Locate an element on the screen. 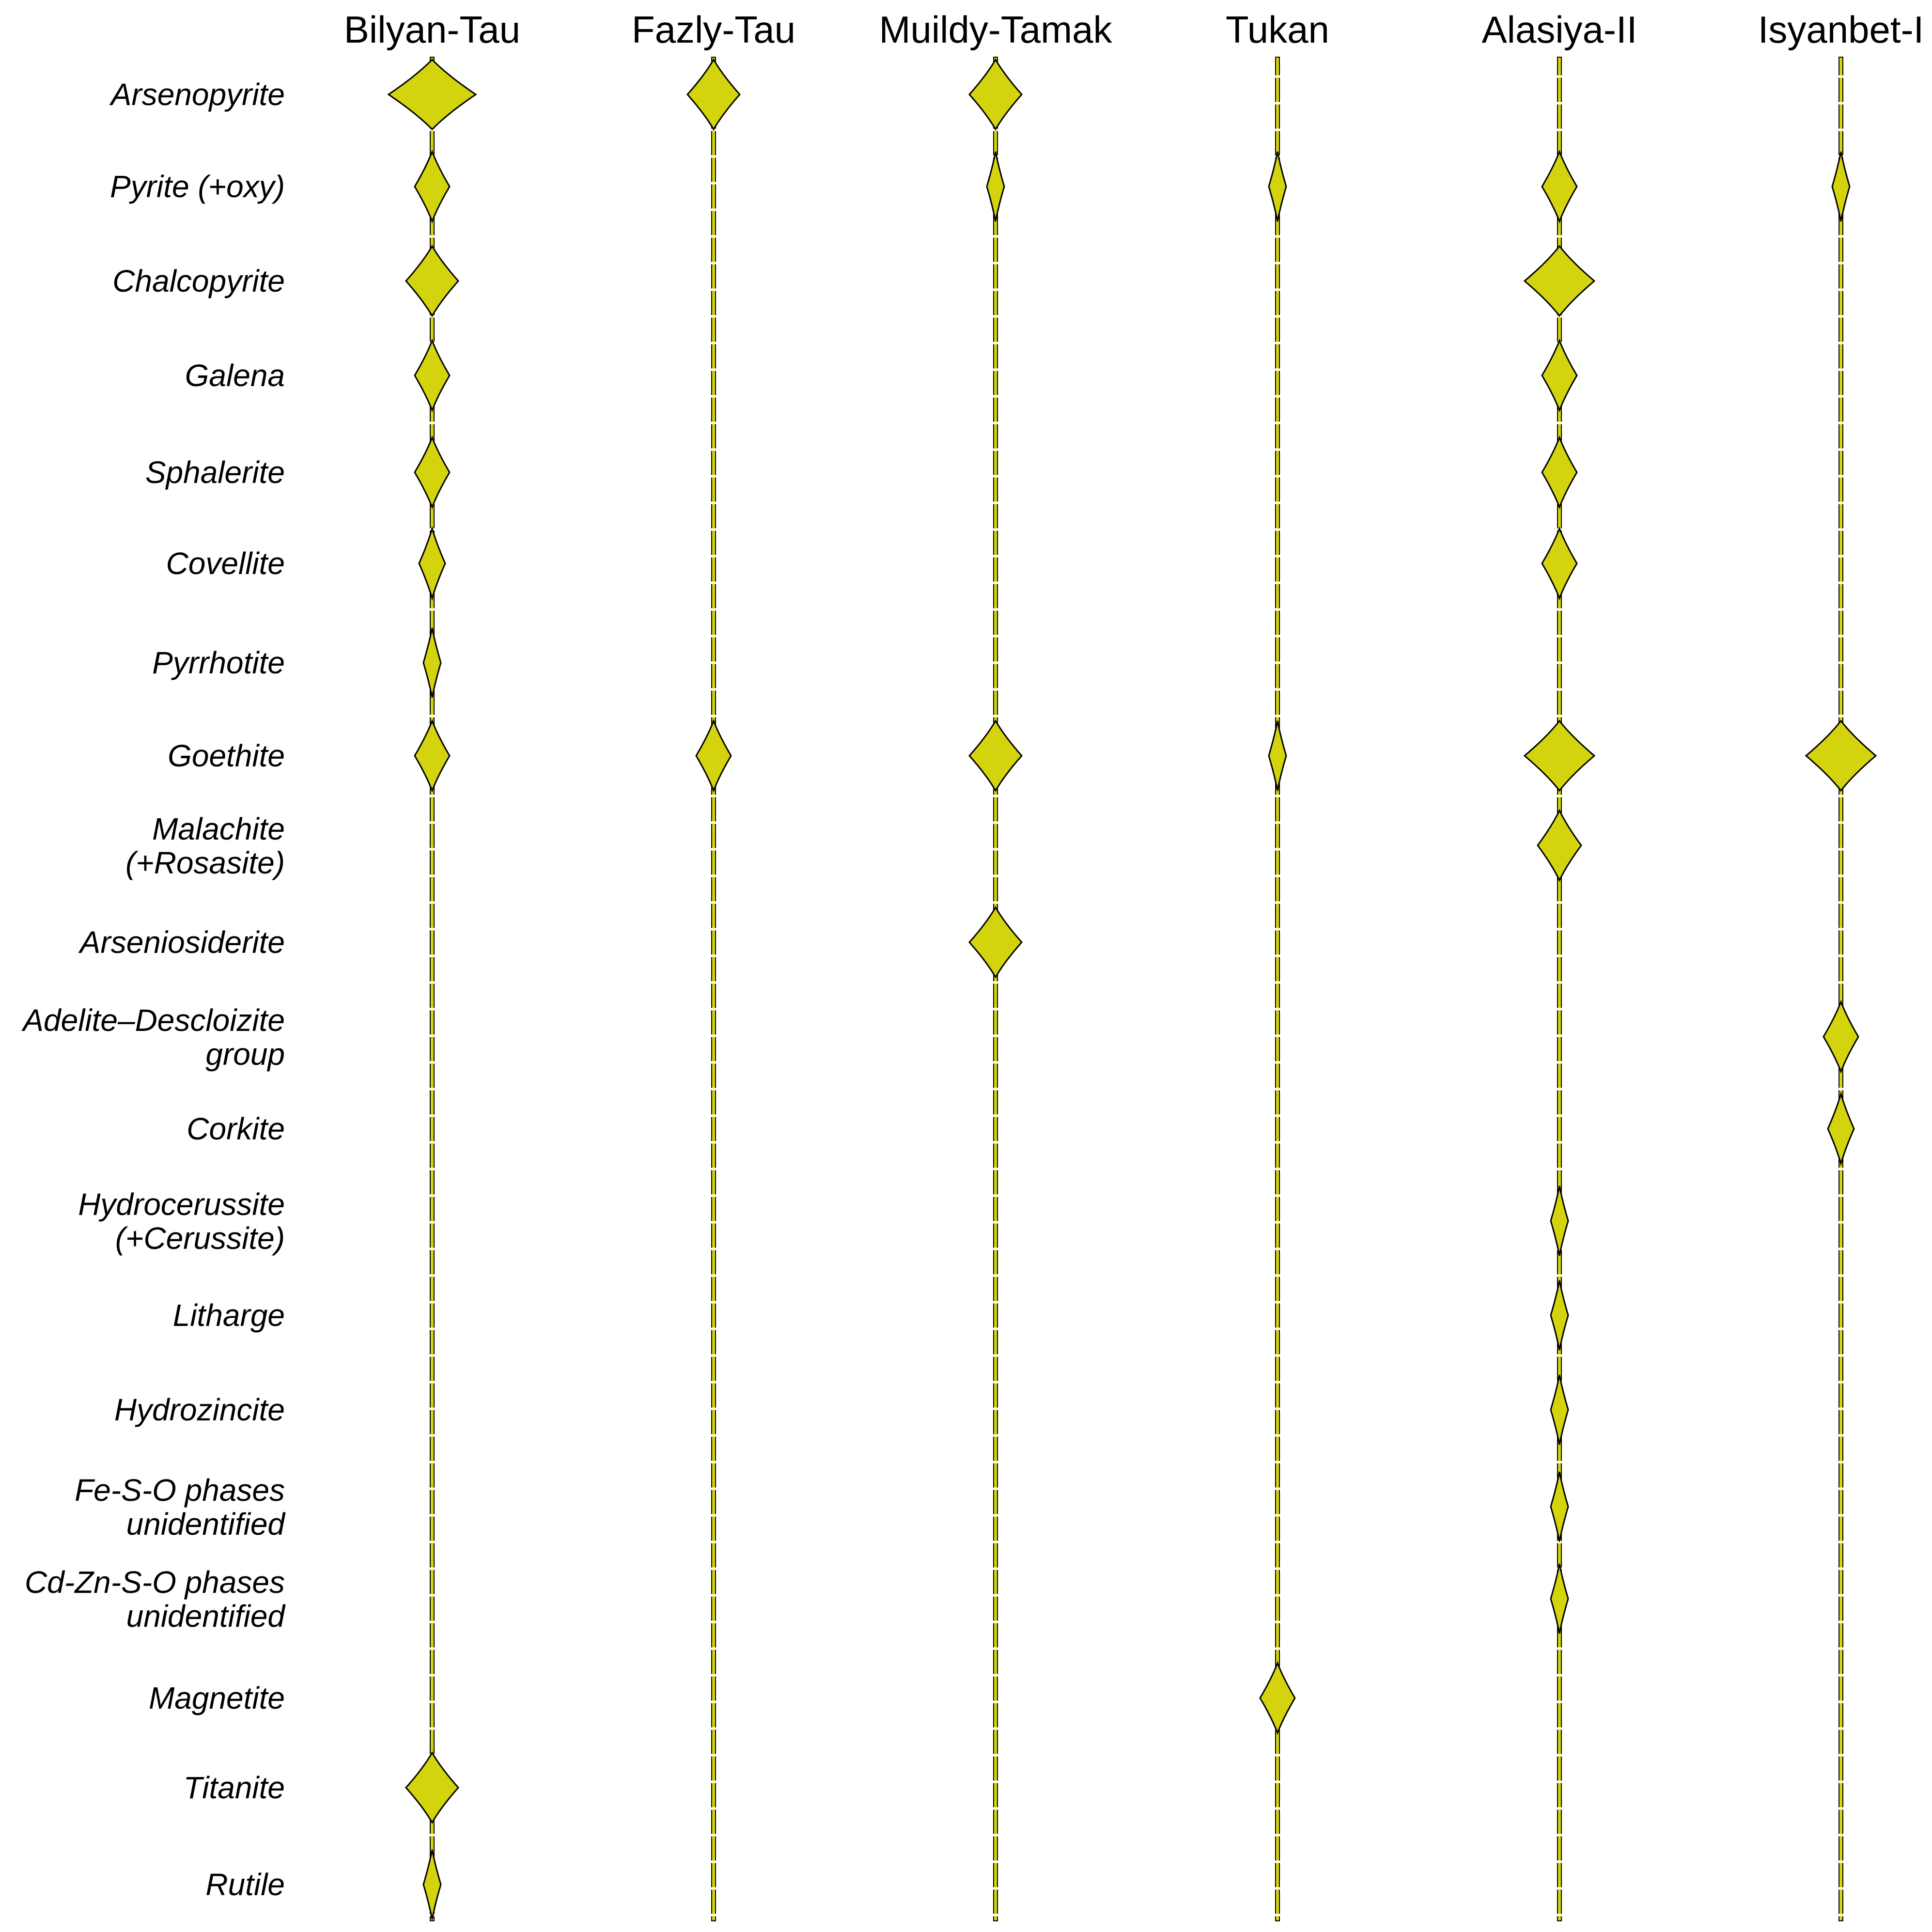 Image resolution: width=1932 pixels, height=1932 pixels. stem-isyanbet-i is located at coordinates (1841, 989).